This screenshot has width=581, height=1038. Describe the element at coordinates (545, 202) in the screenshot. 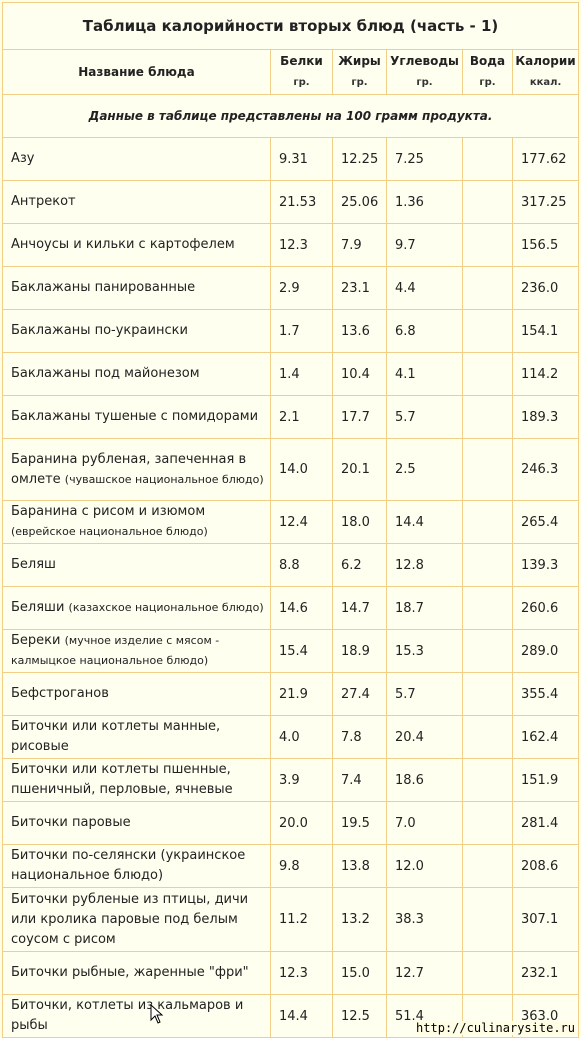

I see `cell-kcal: 317.25` at that location.